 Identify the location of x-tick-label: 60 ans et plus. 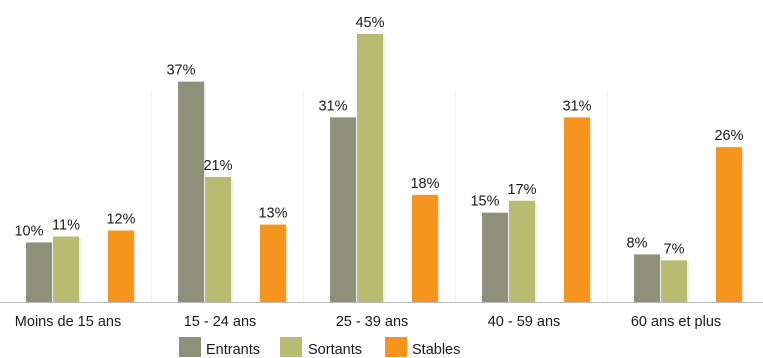
(676, 322).